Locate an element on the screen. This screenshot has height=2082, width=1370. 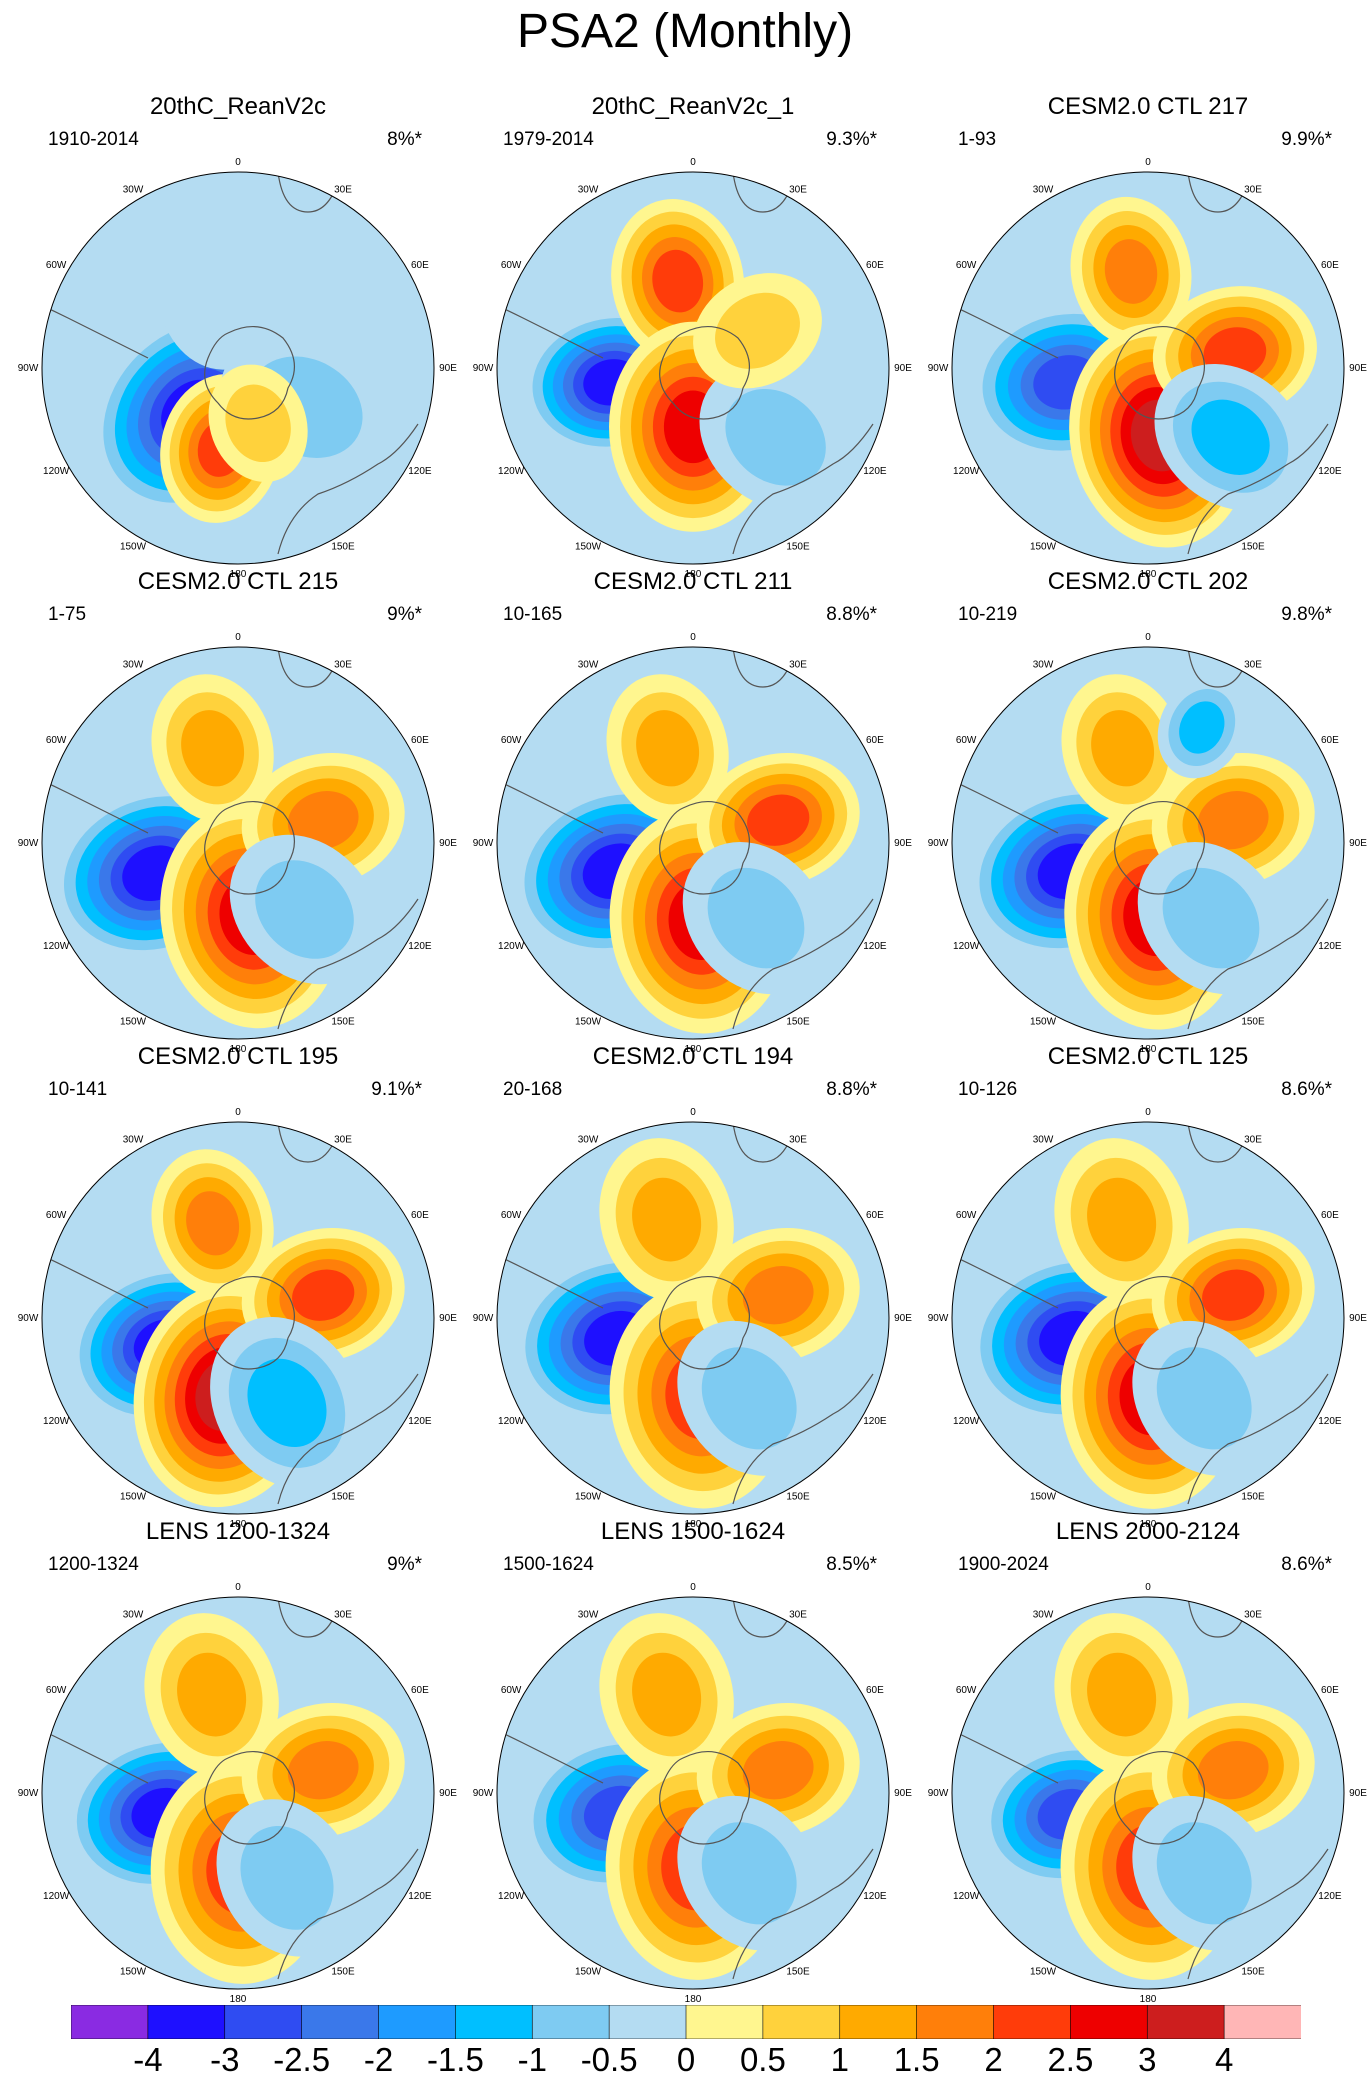
colorbar-tick-label: -0.5 is located at coordinates (609, 2059).